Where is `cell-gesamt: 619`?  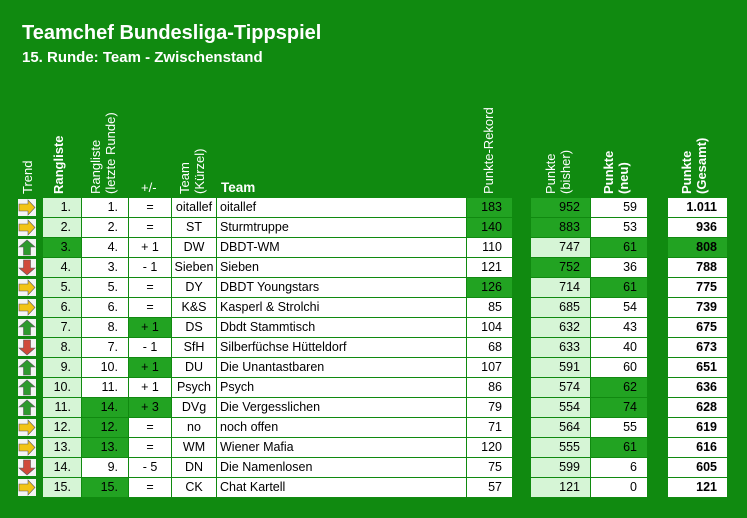 cell-gesamt: 619 is located at coordinates (697, 427).